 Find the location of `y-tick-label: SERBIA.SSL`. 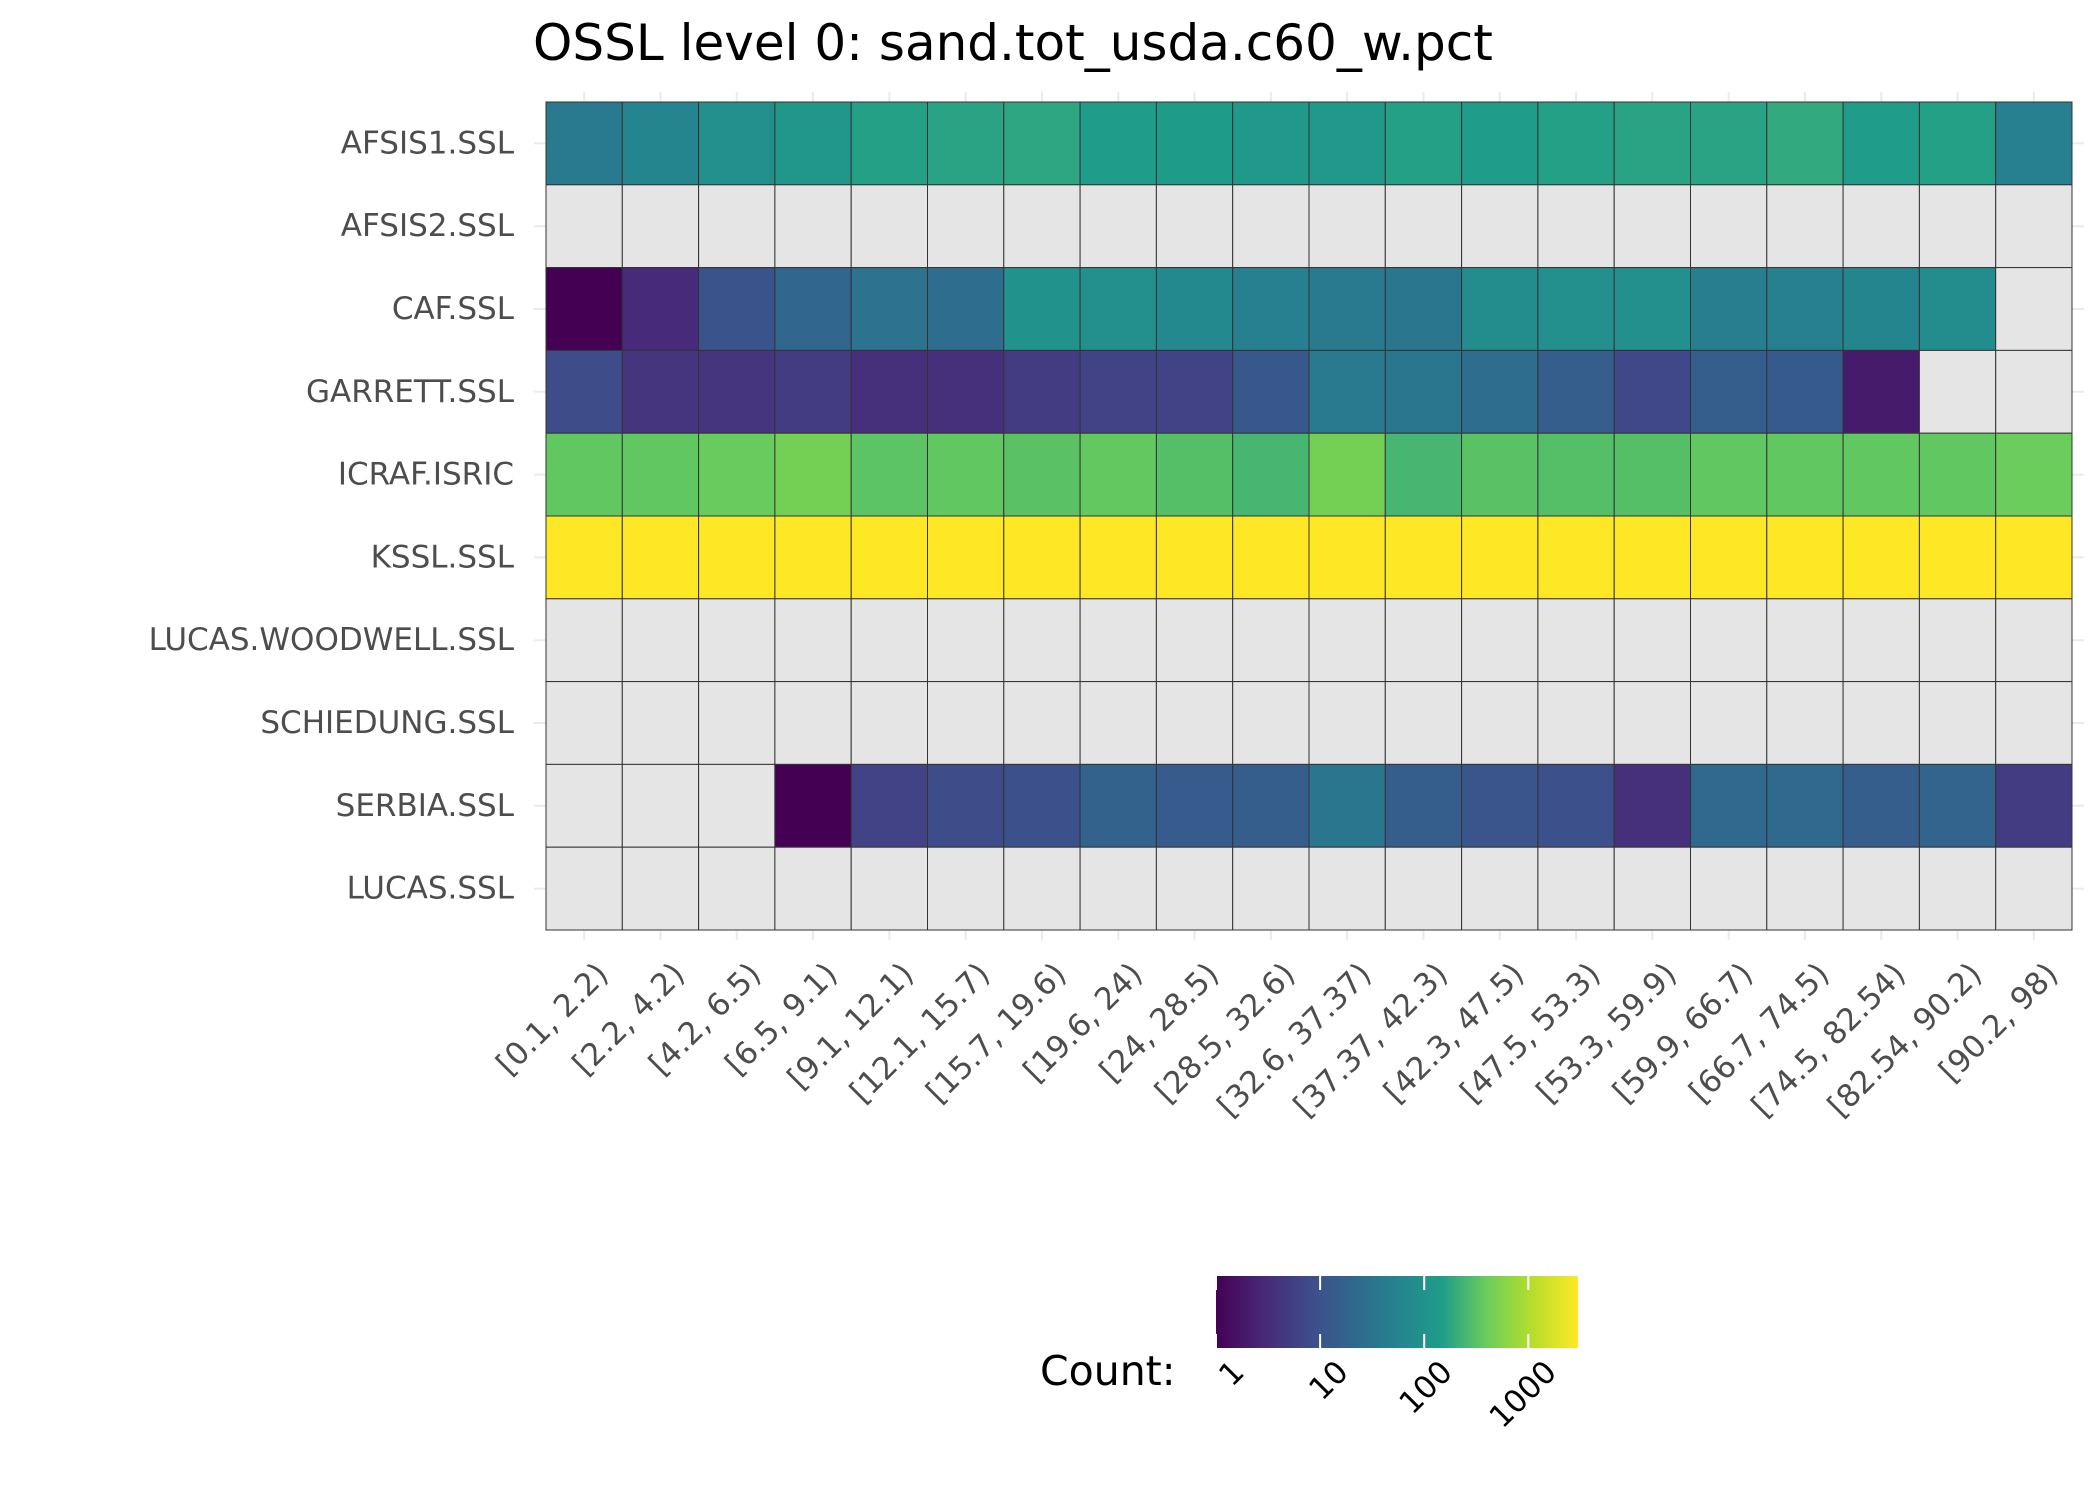

y-tick-label: SERBIA.SSL is located at coordinates (425, 806).